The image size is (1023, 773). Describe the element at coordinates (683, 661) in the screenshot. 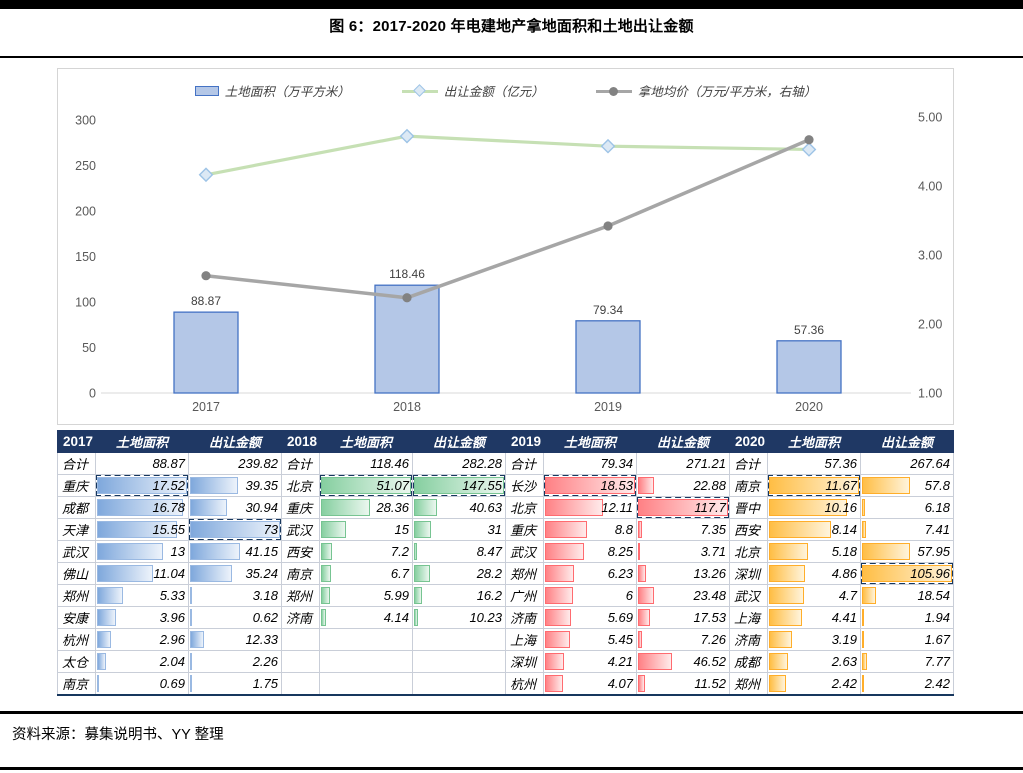

I see `amount-cell: 46.52` at that location.